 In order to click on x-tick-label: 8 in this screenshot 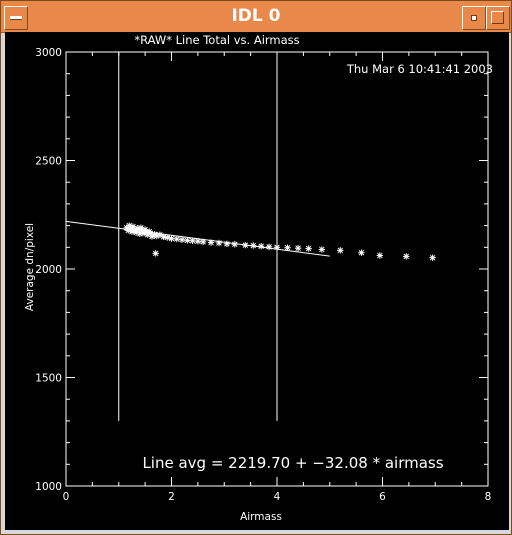, I will do `click(488, 497)`.